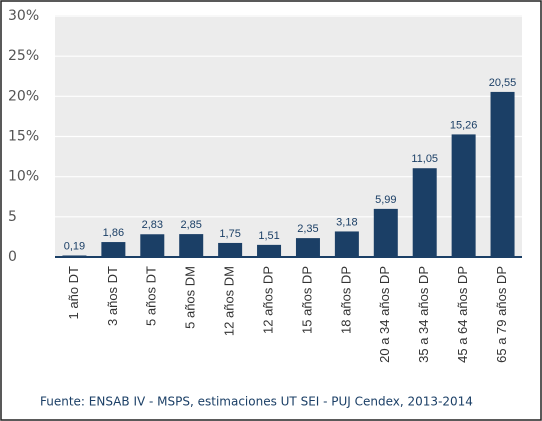 This screenshot has width=542, height=421. What do you see at coordinates (23, 16) in the screenshot?
I see `y-tick-label: 30%` at bounding box center [23, 16].